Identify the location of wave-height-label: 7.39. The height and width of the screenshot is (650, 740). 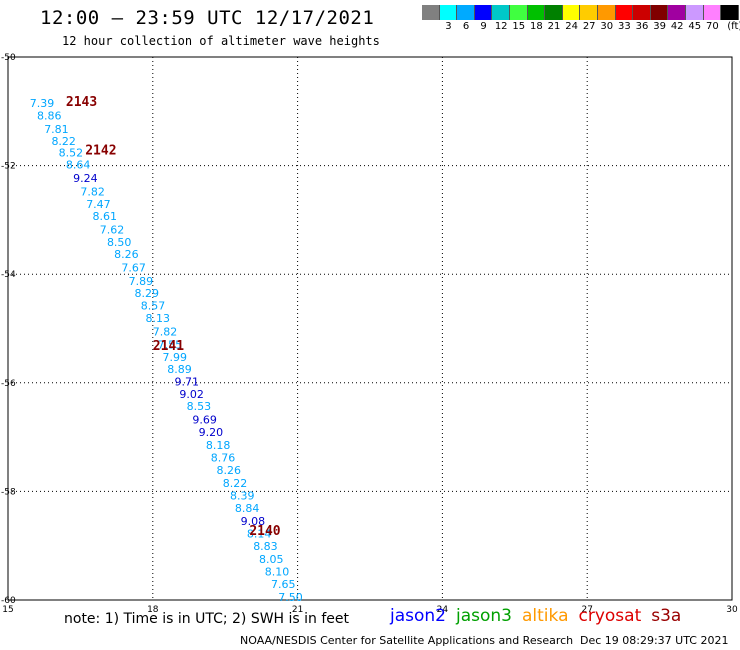
(42, 103).